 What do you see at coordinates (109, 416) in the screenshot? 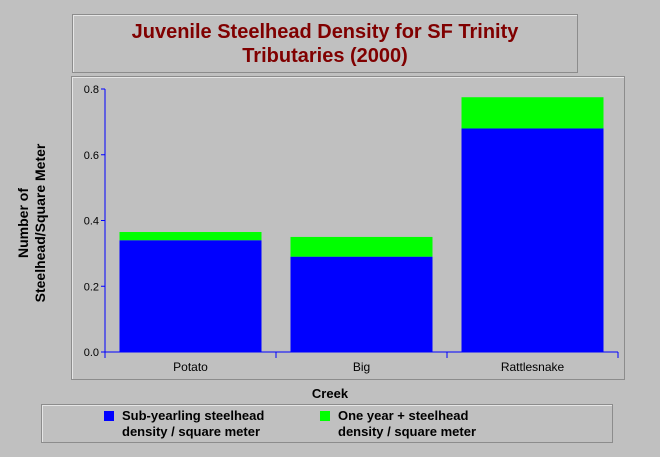
I see `legend-swatch-sub-yearling` at bounding box center [109, 416].